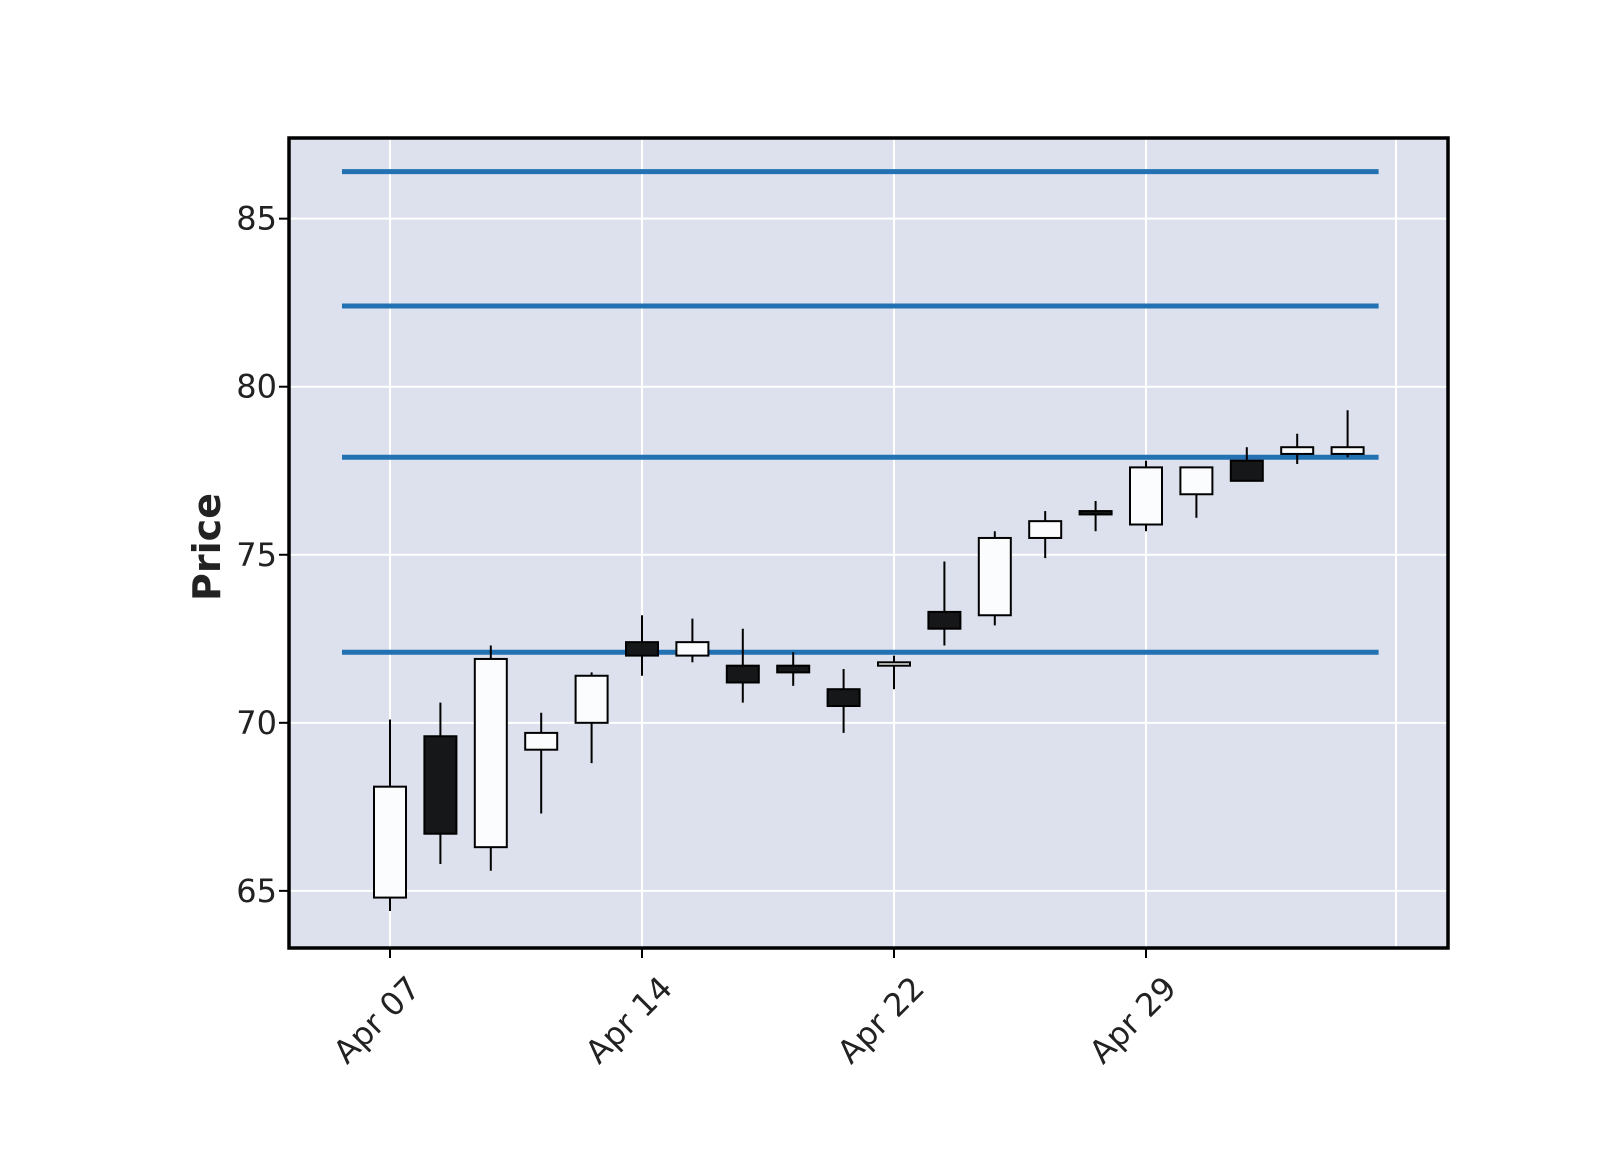  What do you see at coordinates (629, 1020) in the screenshot?
I see `x-tick-label: Apr 14` at bounding box center [629, 1020].